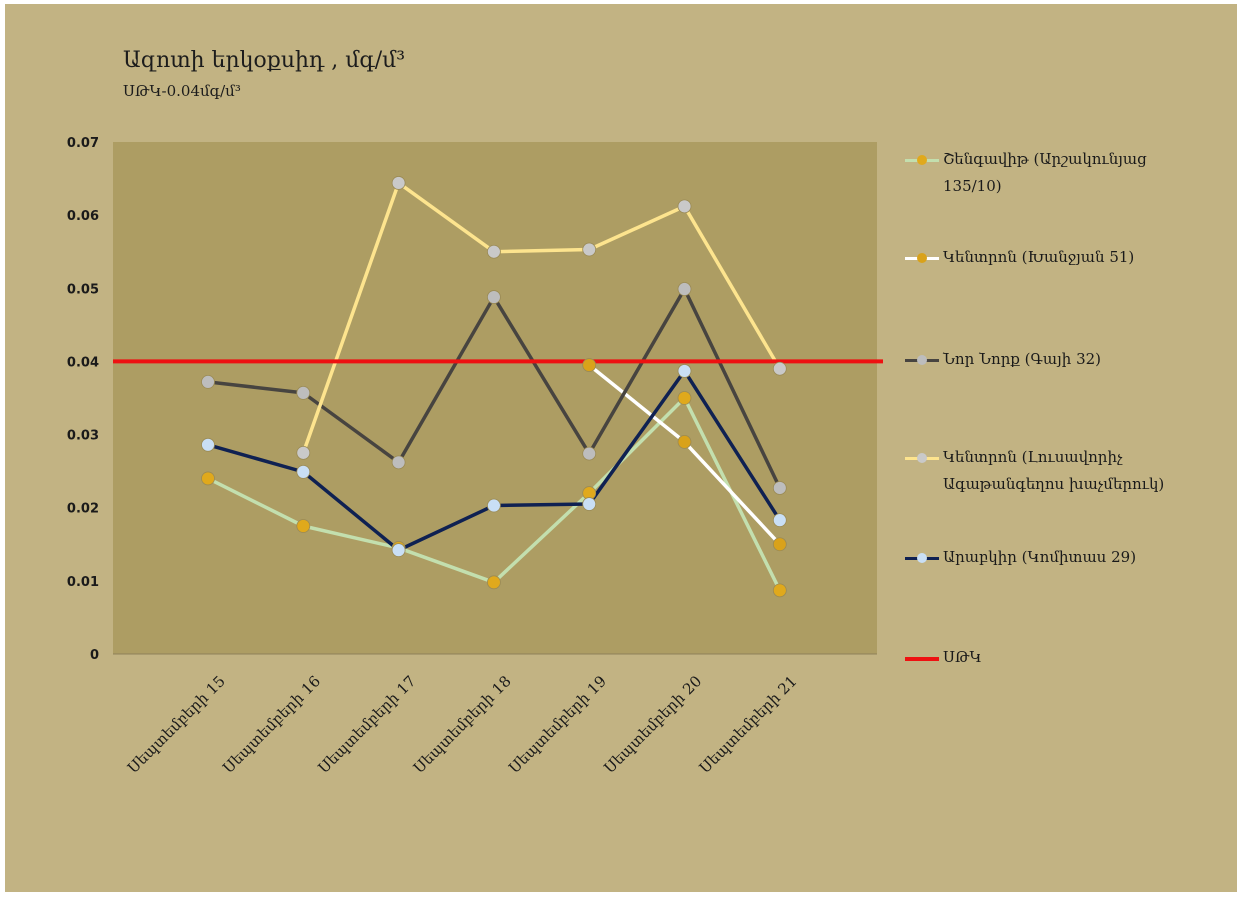 This screenshot has width=1240, height=904. I want to click on x-tick-label: Սեպտեմբերի 17, so click(367, 724).